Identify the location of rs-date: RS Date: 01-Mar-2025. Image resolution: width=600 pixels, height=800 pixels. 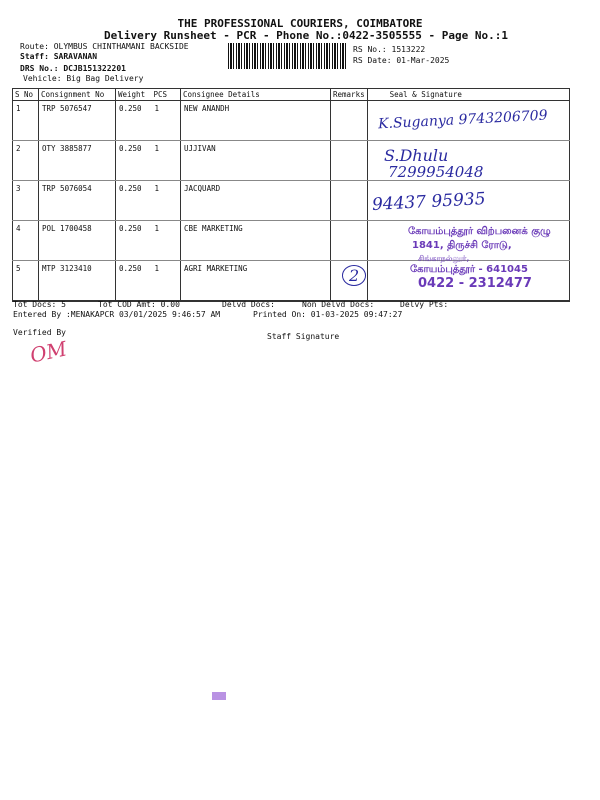
(401, 60).